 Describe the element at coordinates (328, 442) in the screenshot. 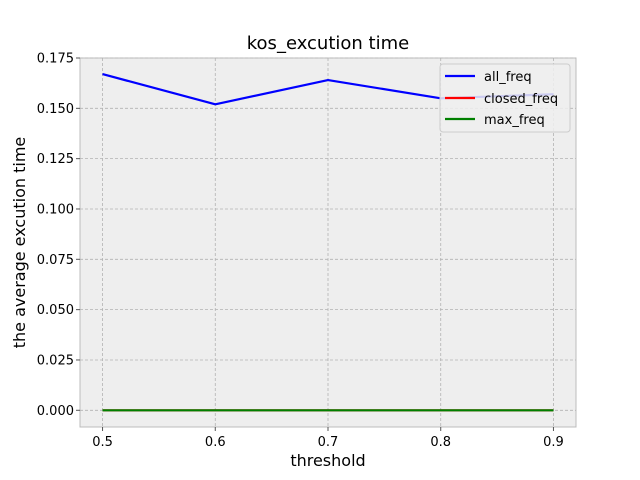

I see `x-tick-label: 0.7` at that location.